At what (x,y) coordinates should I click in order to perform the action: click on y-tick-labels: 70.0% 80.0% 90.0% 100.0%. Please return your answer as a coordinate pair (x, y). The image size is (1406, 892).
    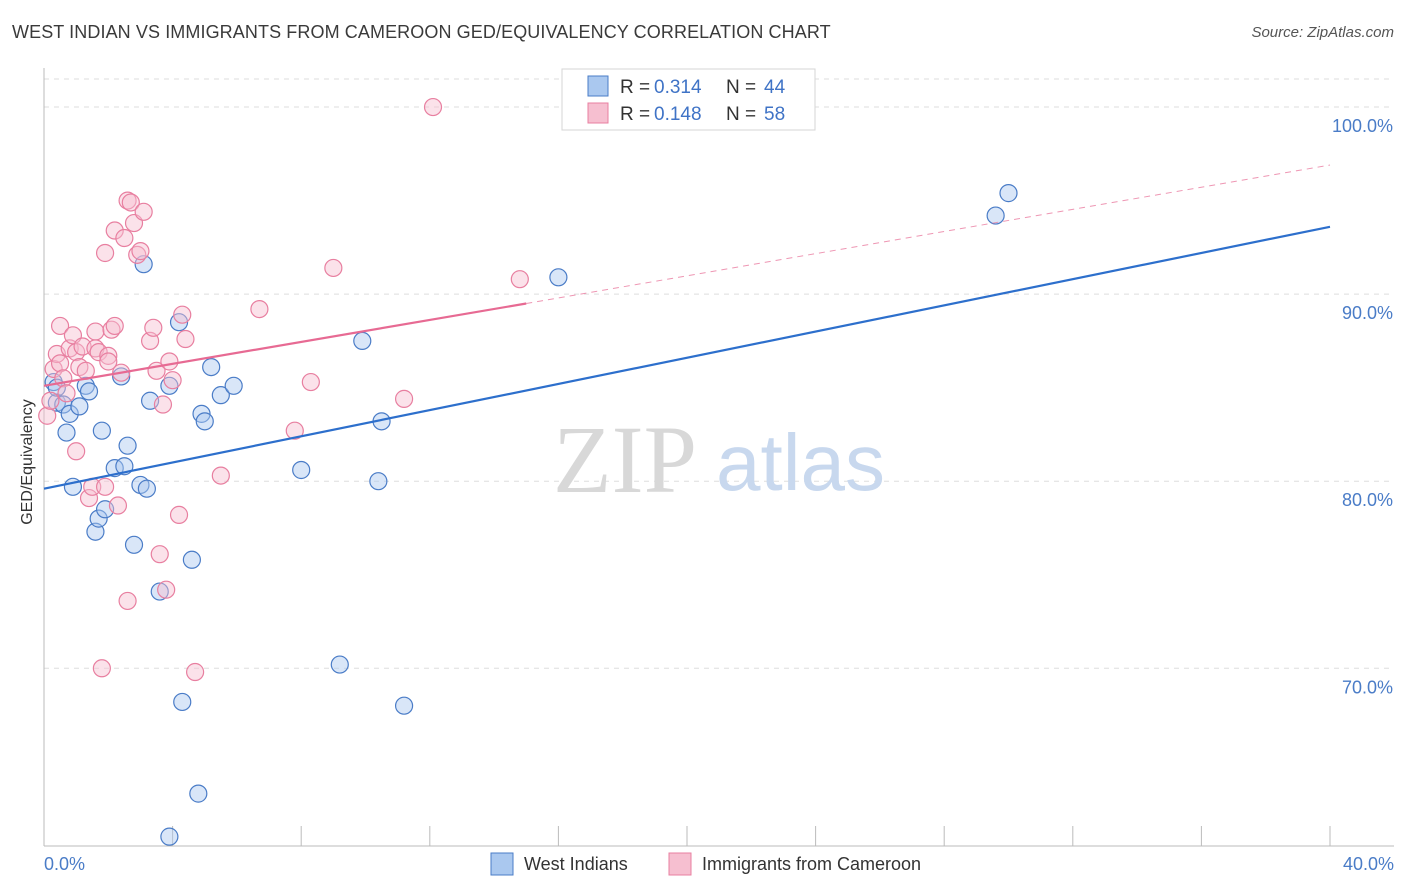
    Looking at the image, I should click on (1362, 406).